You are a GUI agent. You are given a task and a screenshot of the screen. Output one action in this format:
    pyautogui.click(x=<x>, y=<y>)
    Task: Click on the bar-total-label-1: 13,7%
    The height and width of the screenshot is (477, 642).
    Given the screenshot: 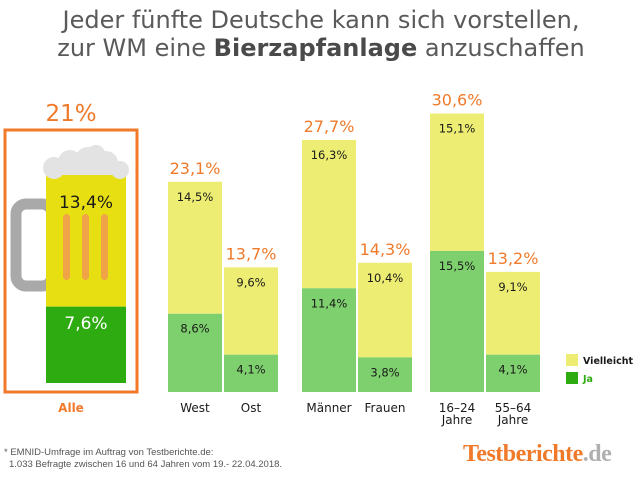 What is the action you would take?
    pyautogui.click(x=251, y=253)
    